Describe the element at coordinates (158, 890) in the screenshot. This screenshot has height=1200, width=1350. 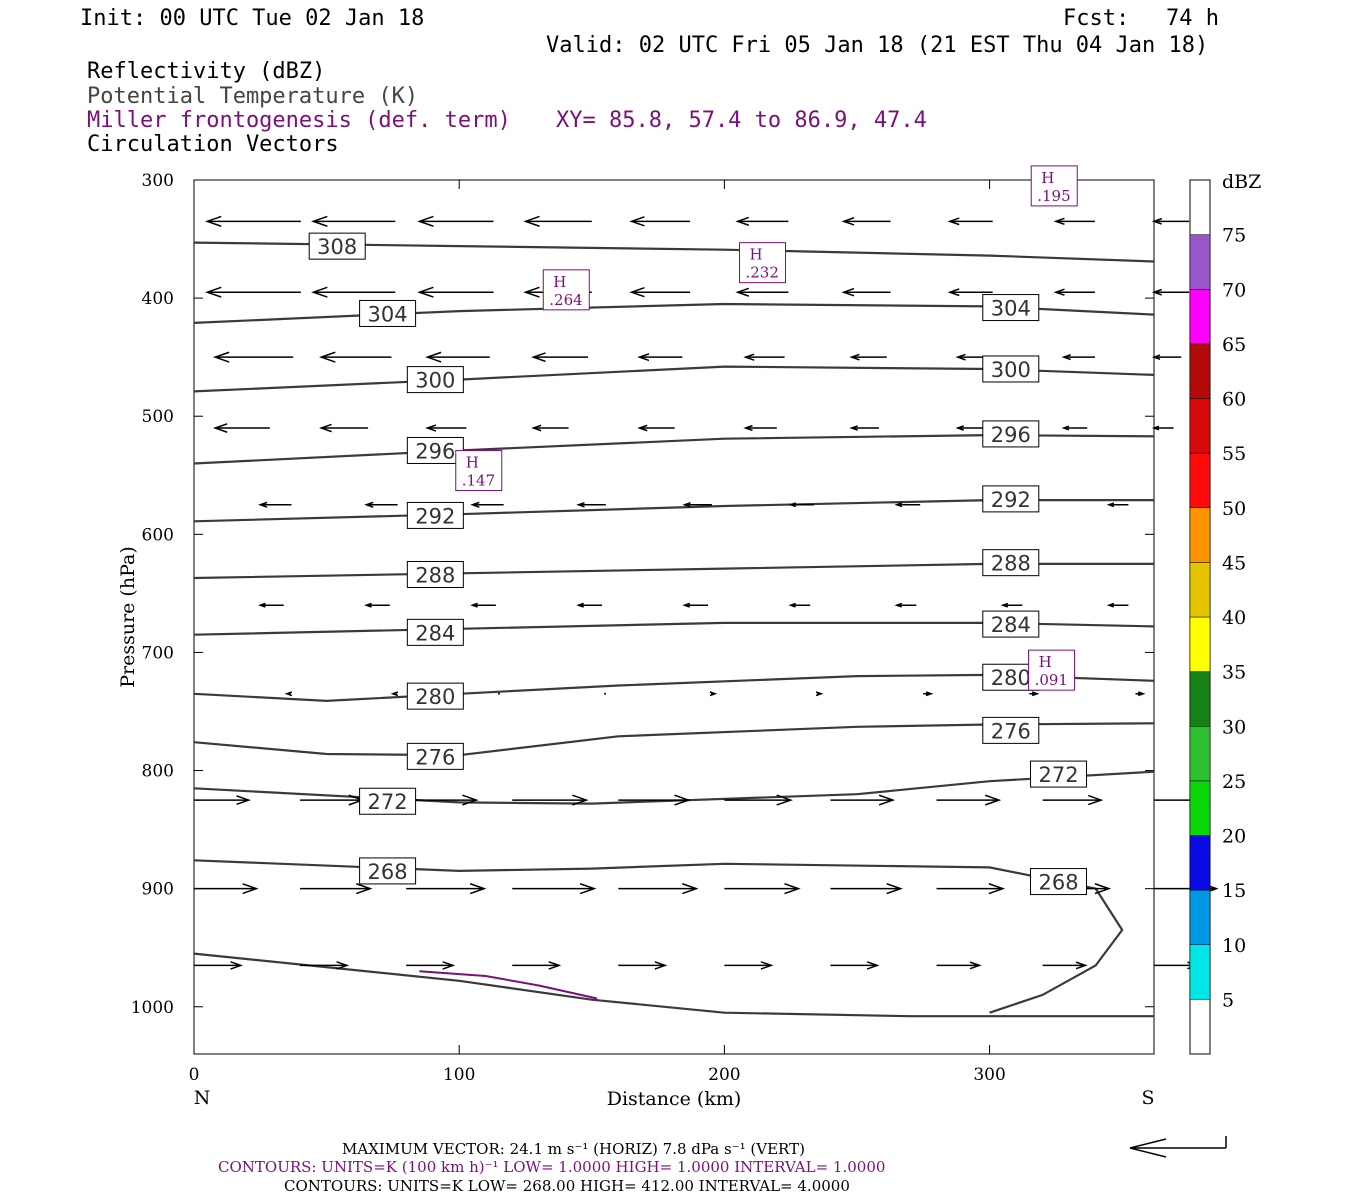
I see `y-tick-label: 900` at that location.